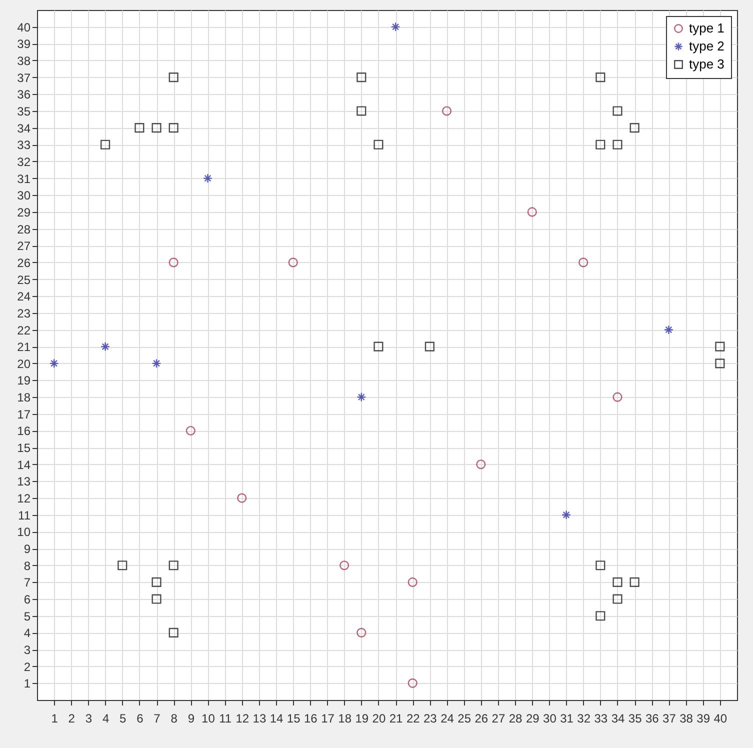 This screenshot has height=748, width=753. What do you see at coordinates (24, 465) in the screenshot?
I see `y-tick-label: 14` at bounding box center [24, 465].